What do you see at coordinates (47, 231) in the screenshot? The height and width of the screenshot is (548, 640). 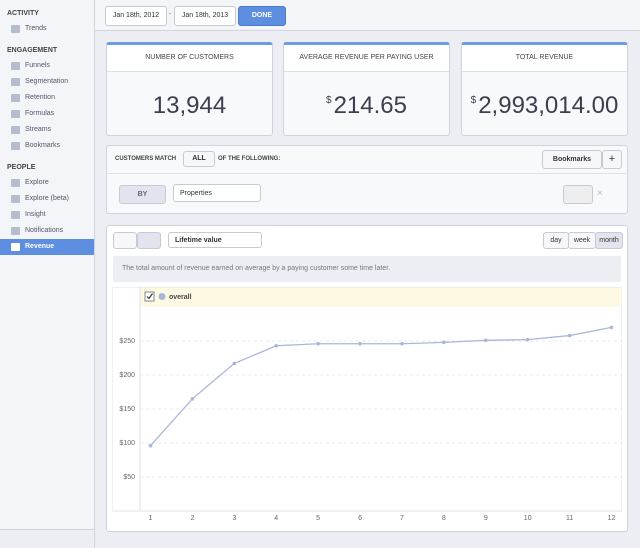 I see `nav-item: Notifications` at bounding box center [47, 231].